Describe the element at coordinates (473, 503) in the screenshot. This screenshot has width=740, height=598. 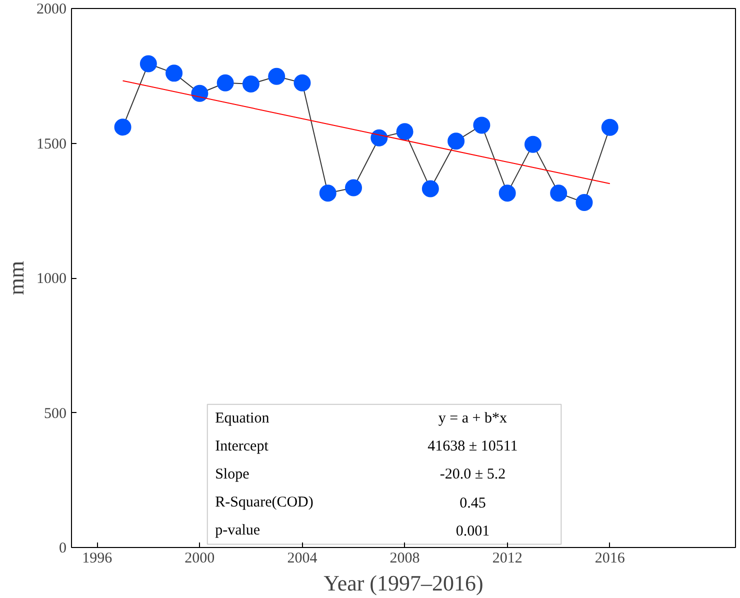
I see `annotation: 0.45` at that location.